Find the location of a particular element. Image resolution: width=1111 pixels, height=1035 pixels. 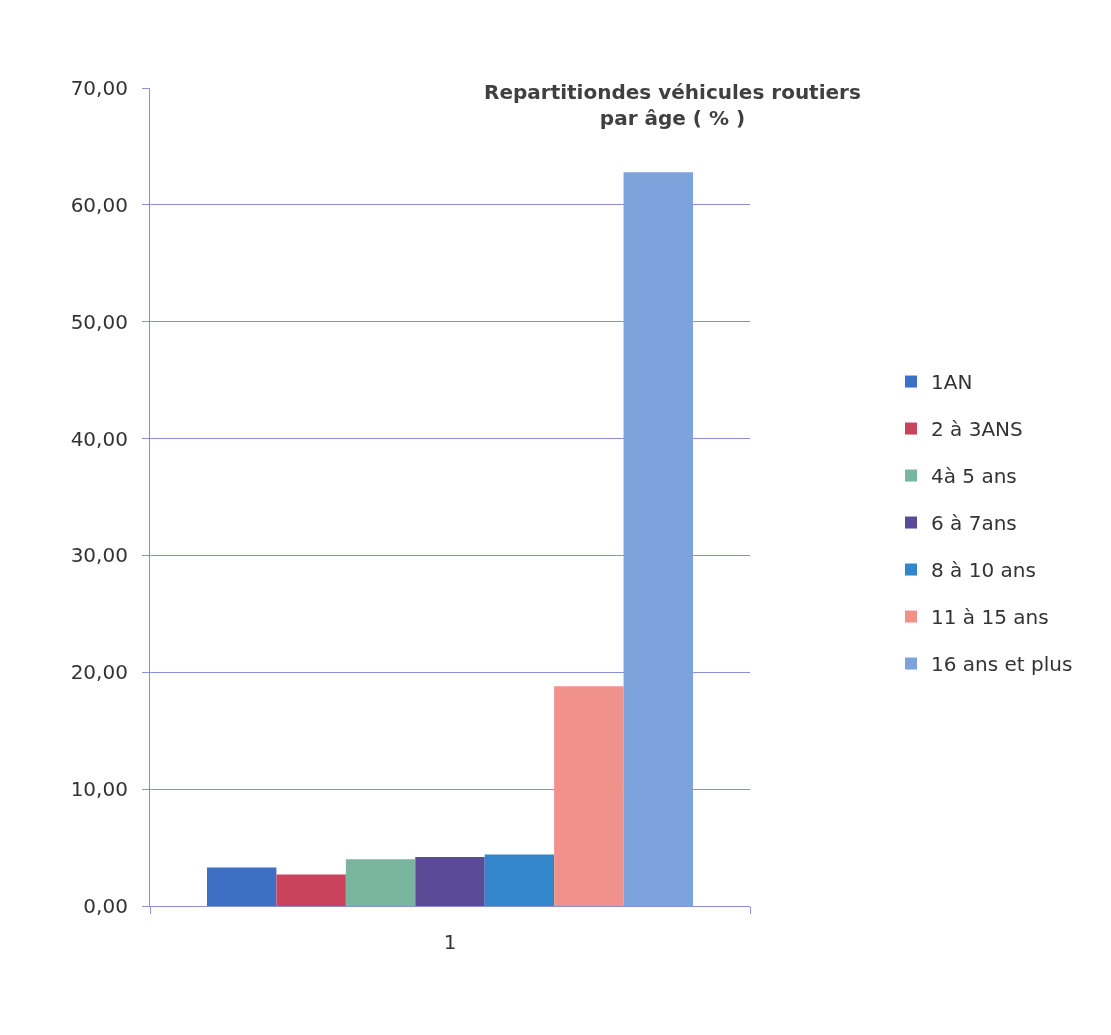

y-tick-label: 10,00 is located at coordinates (99, 789).